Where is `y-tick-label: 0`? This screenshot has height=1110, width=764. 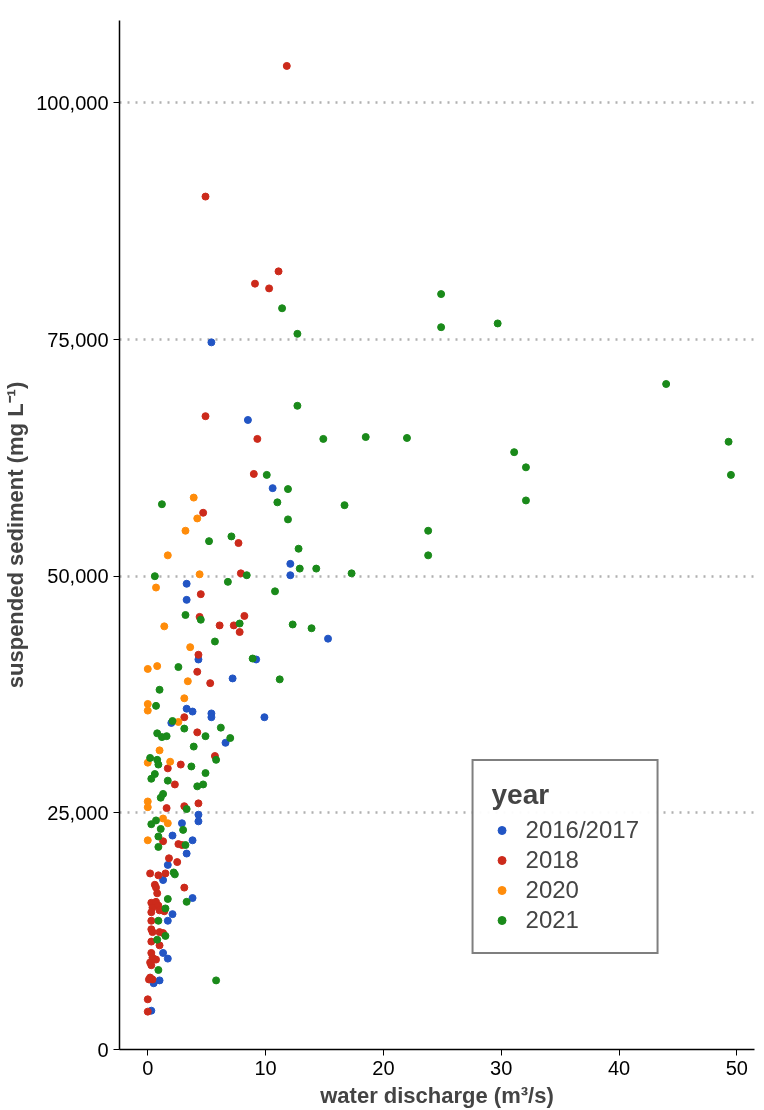 y-tick-label: 0 is located at coordinates (103, 1049).